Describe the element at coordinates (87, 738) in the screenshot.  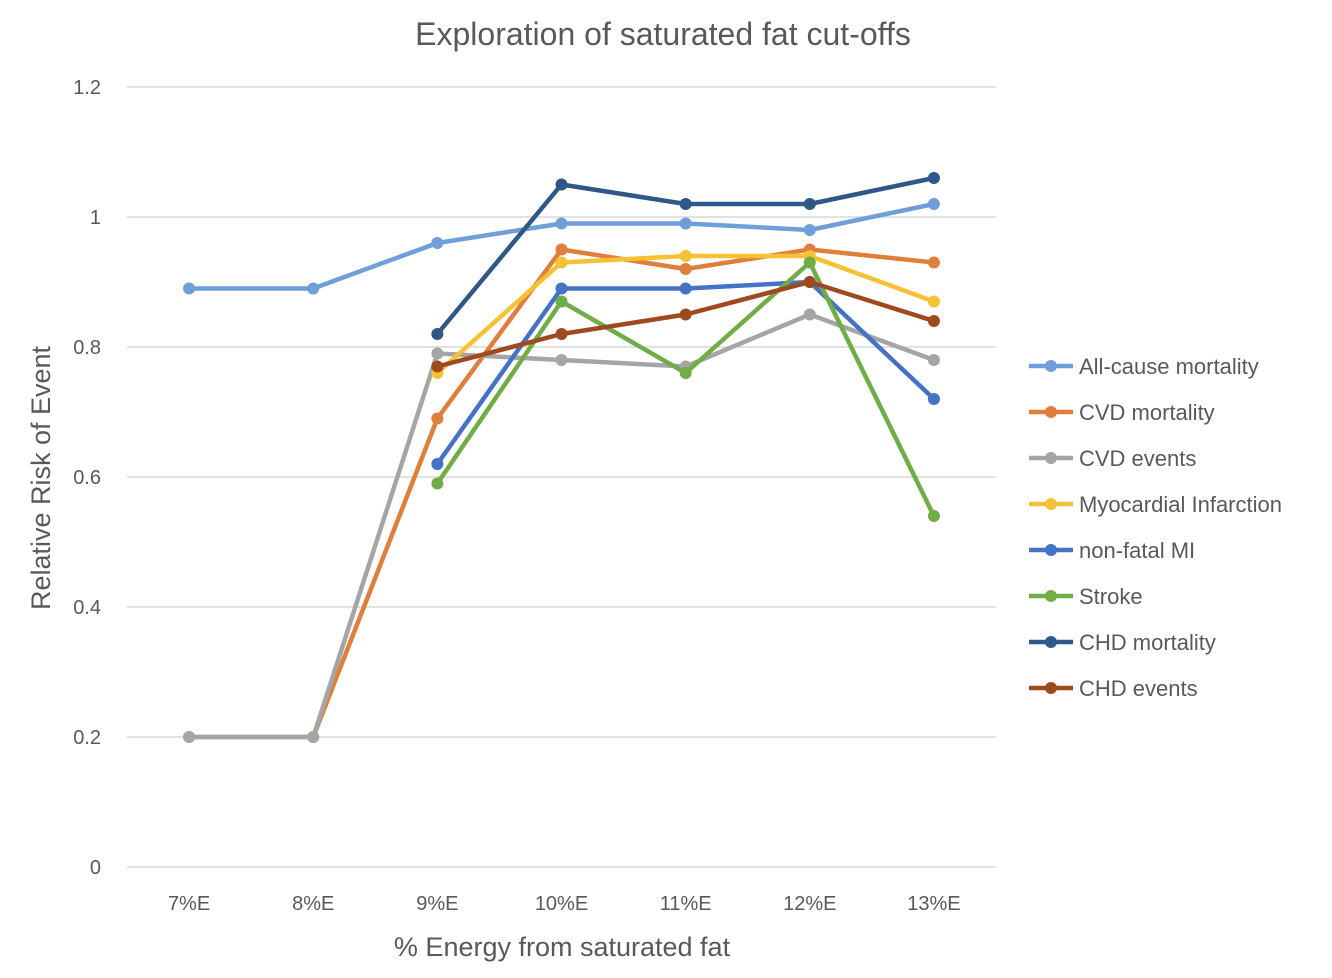
I see `y-tick-label: 0.2` at that location.